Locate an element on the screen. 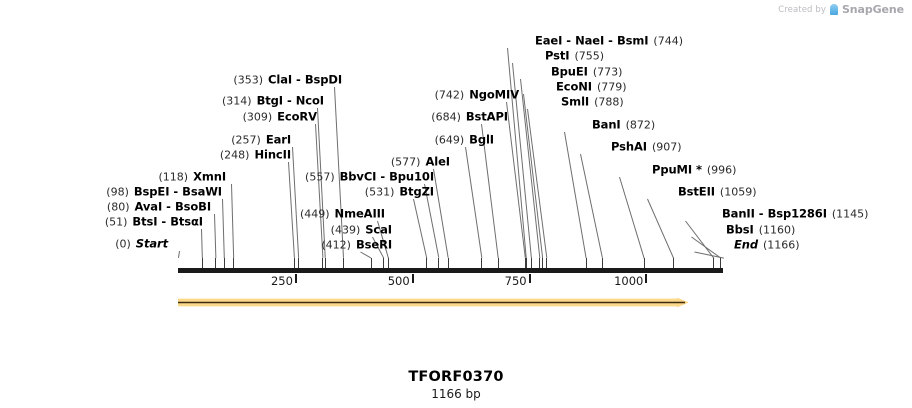  site-enzyme-names: BstEII is located at coordinates (696, 192).